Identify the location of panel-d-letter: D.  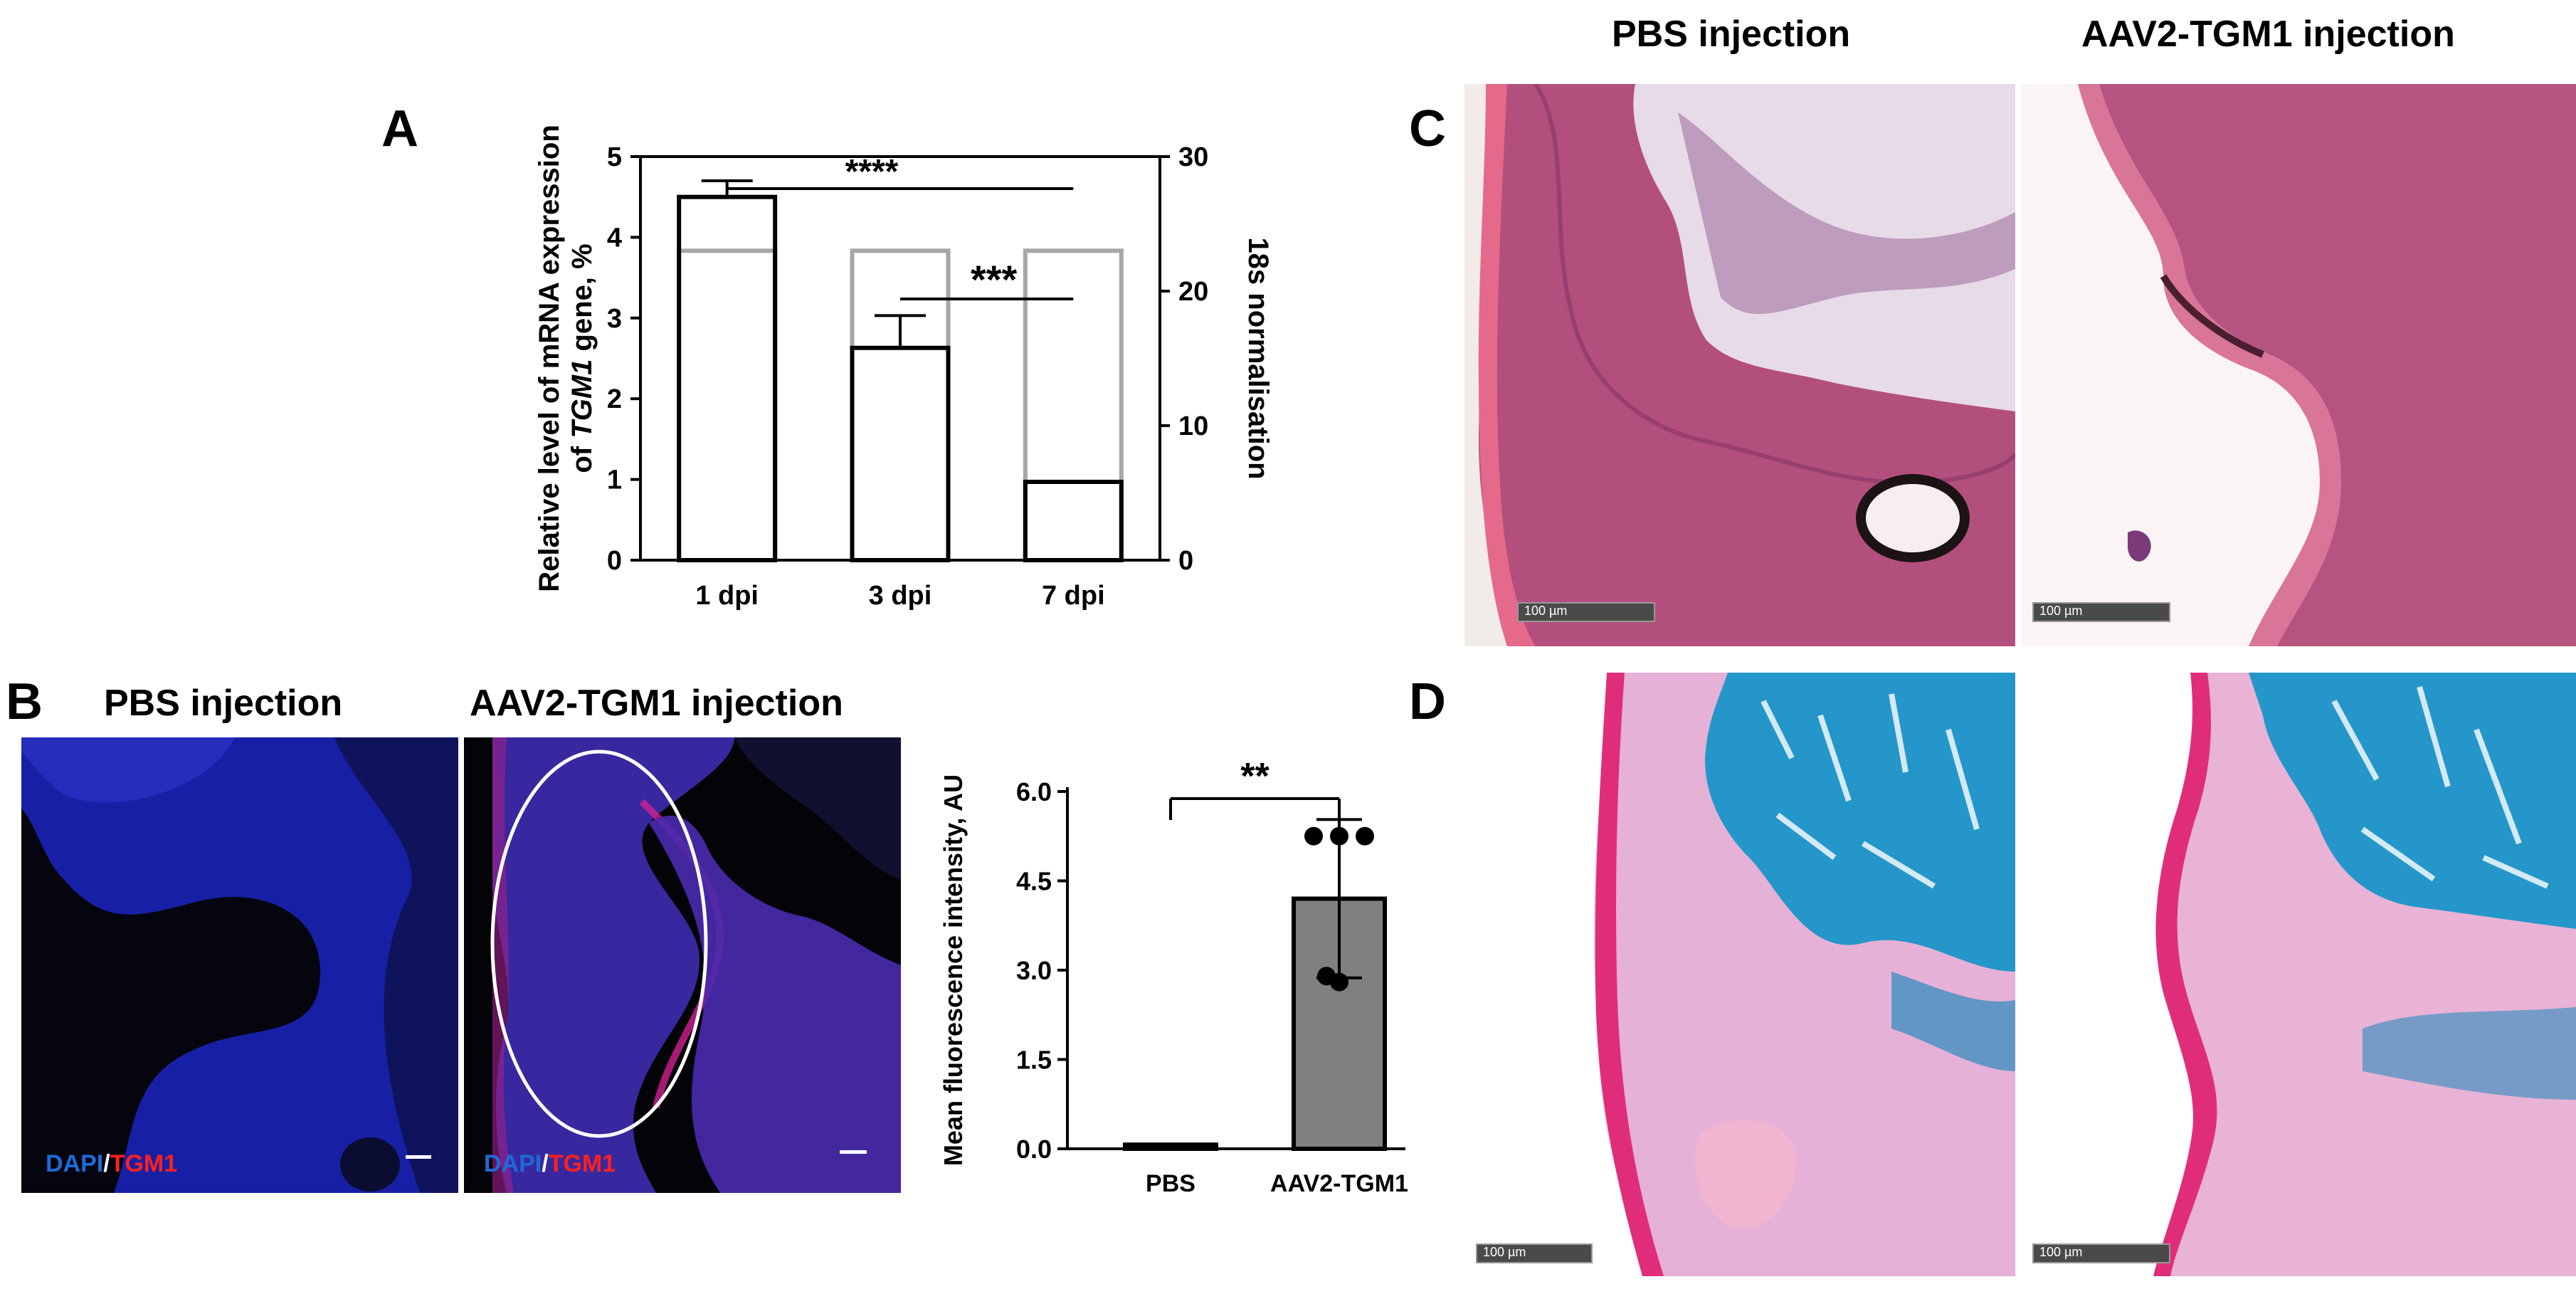
(1427, 702).